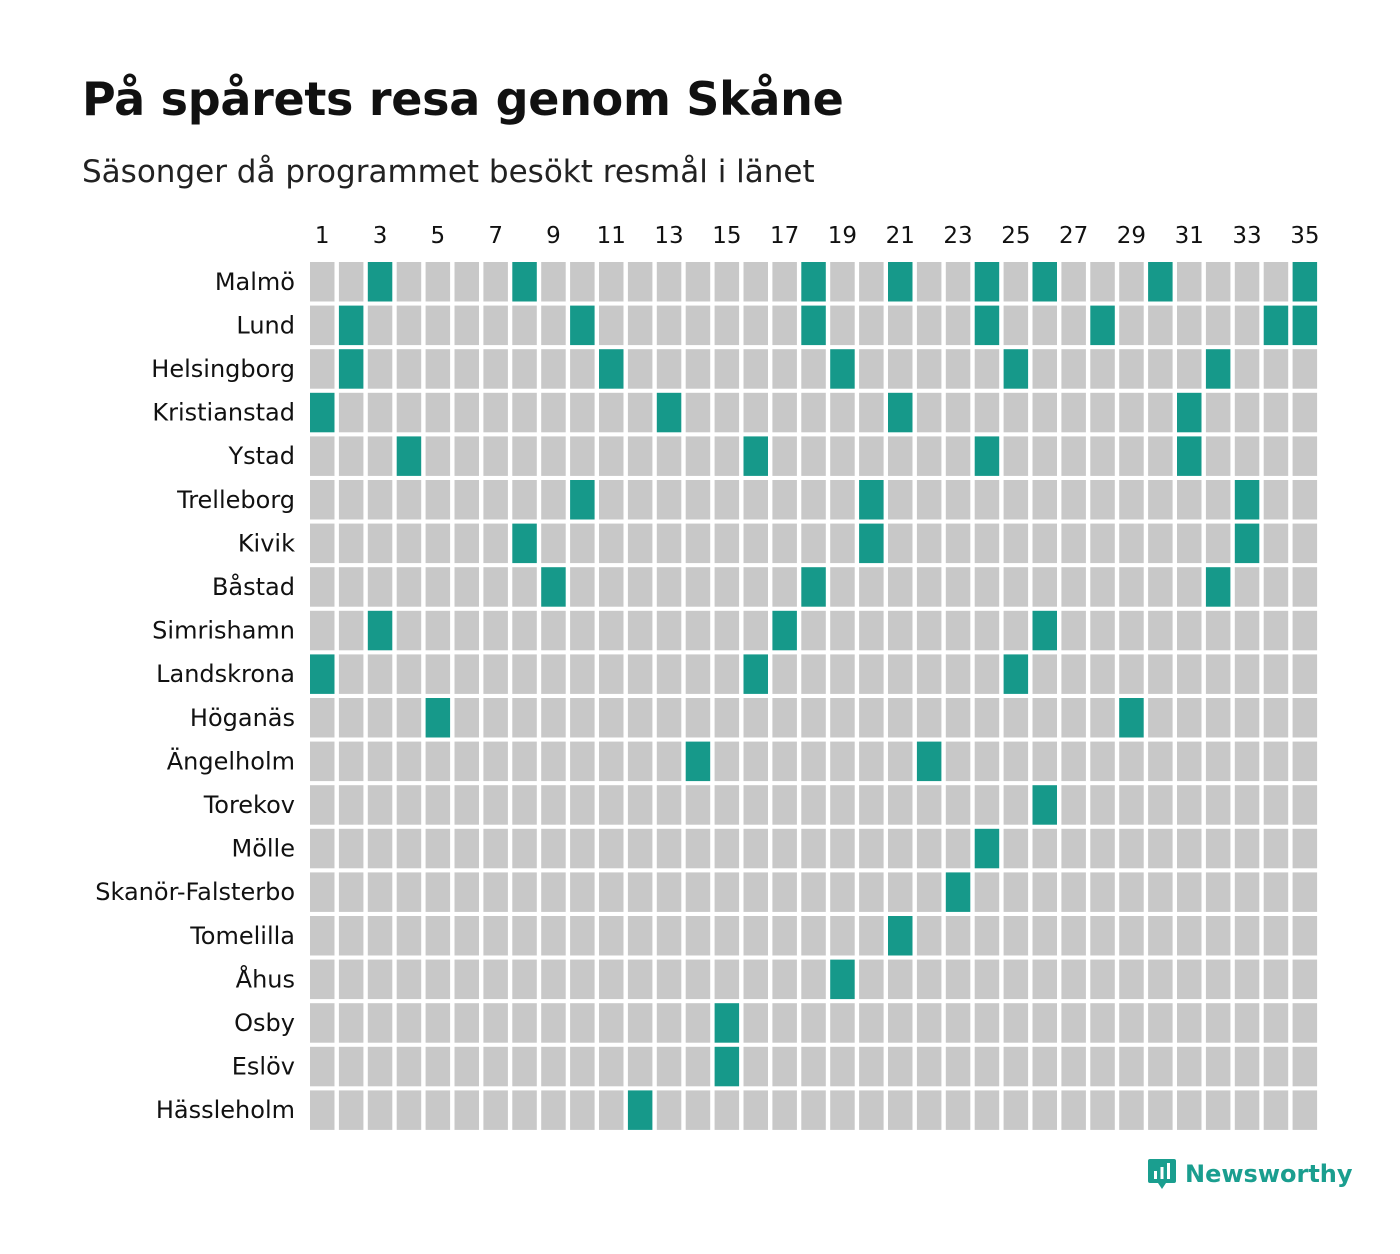  What do you see at coordinates (266, 543) in the screenshot?
I see `row-label: Kivik` at bounding box center [266, 543].